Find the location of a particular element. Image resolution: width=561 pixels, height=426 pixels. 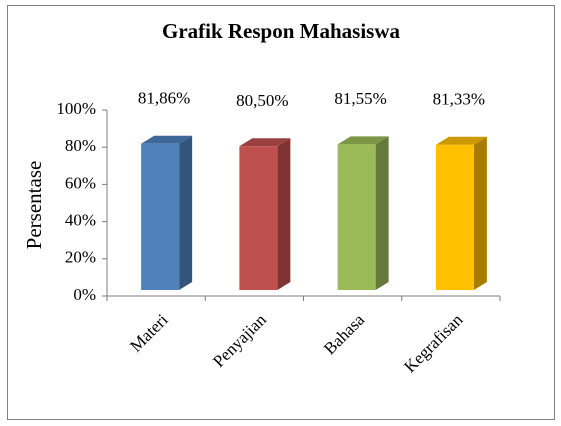

y-tick-label: 80% is located at coordinates (80, 145).